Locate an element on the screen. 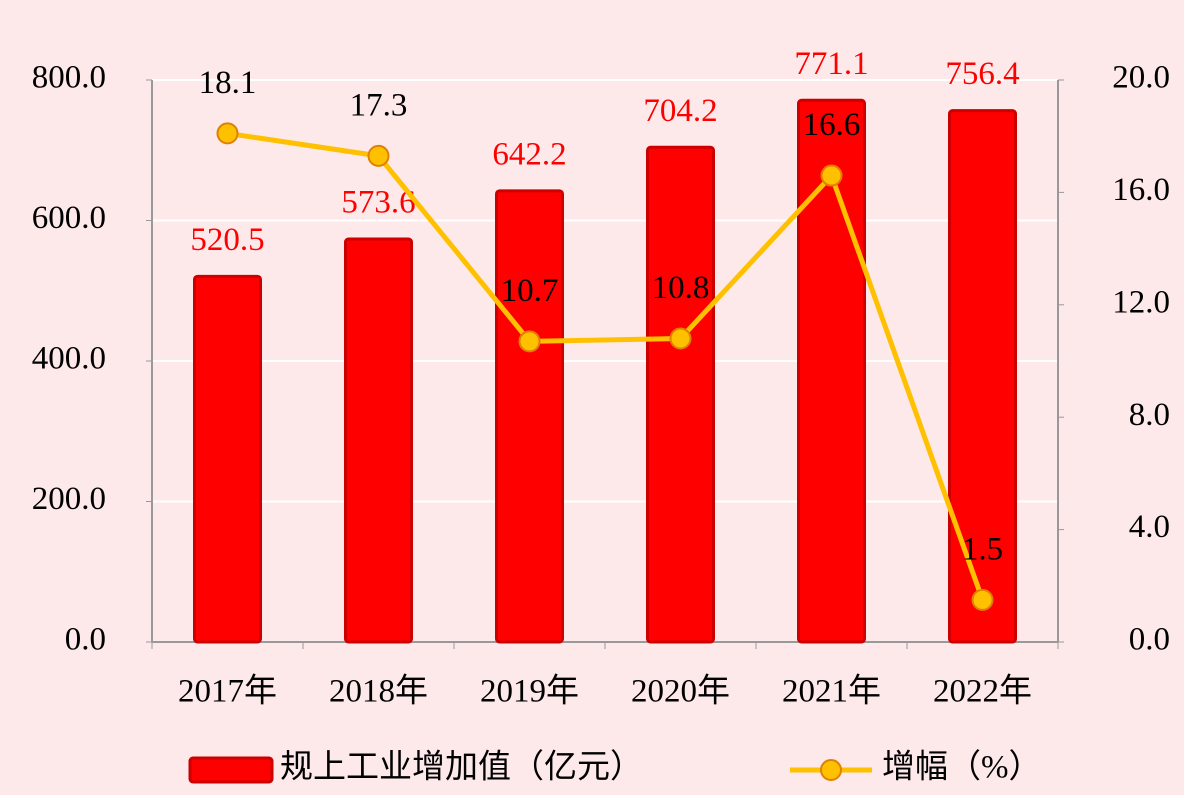  y2-tick-label: 0.0 is located at coordinates (1149, 640).